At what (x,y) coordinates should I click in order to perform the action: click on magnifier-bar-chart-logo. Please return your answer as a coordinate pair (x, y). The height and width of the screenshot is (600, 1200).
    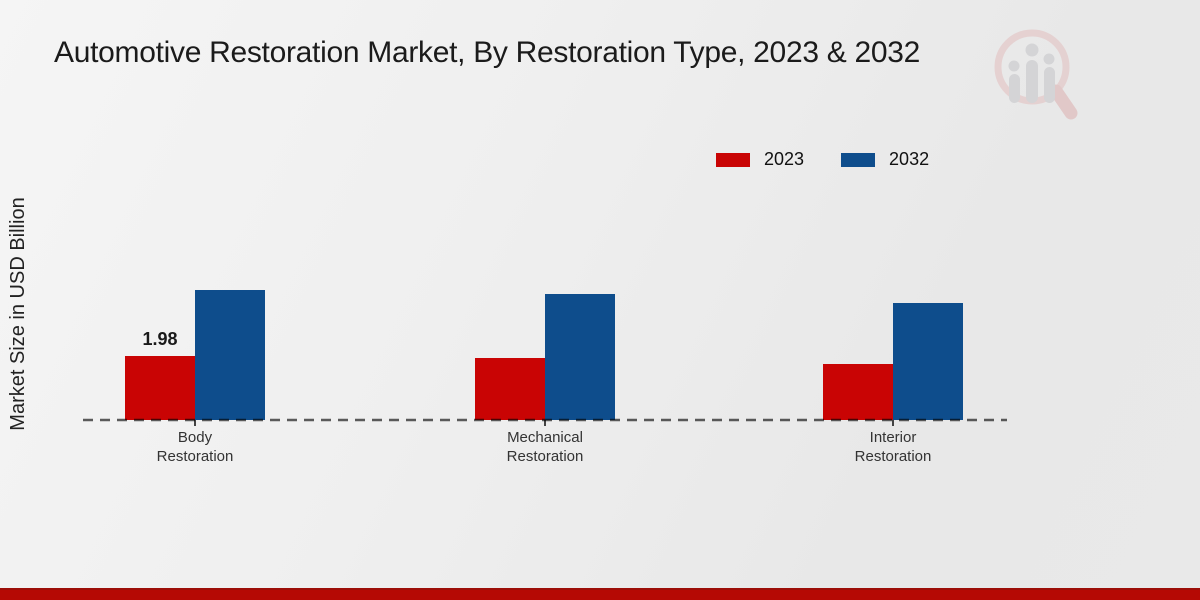
    Looking at the image, I should click on (1036, 74).